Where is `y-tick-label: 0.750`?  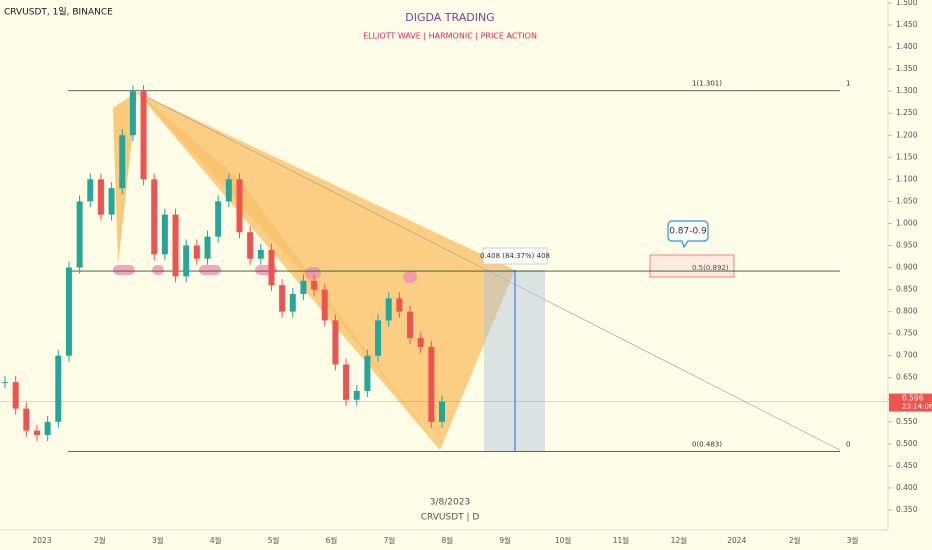
y-tick-label: 0.750 is located at coordinates (907, 333).